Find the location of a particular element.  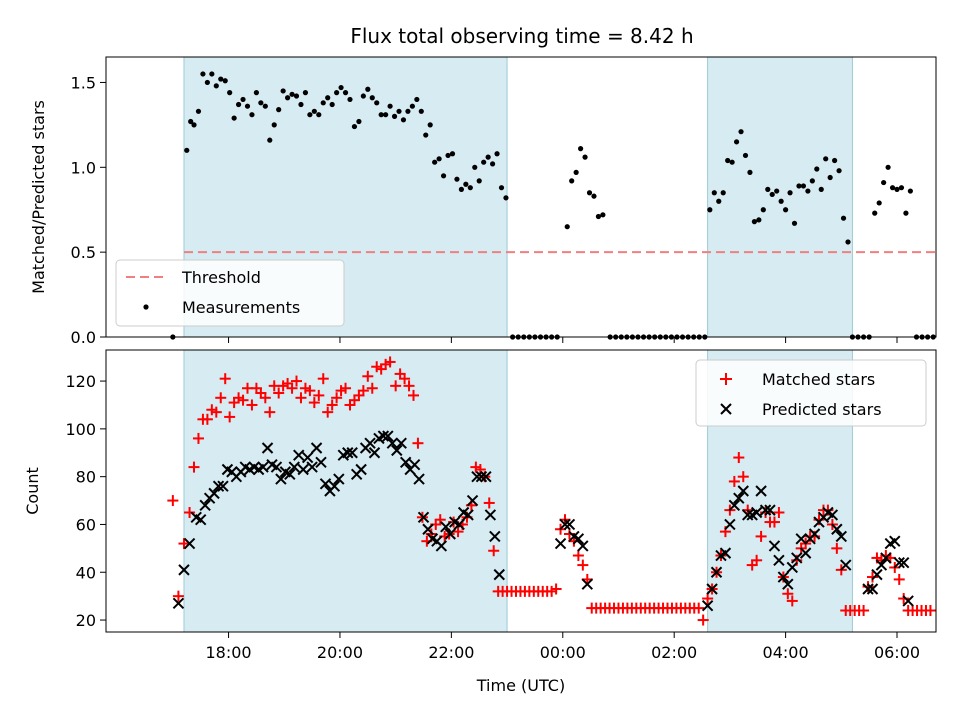

top-legend: Threshold Measurements is located at coordinates (230, 293).